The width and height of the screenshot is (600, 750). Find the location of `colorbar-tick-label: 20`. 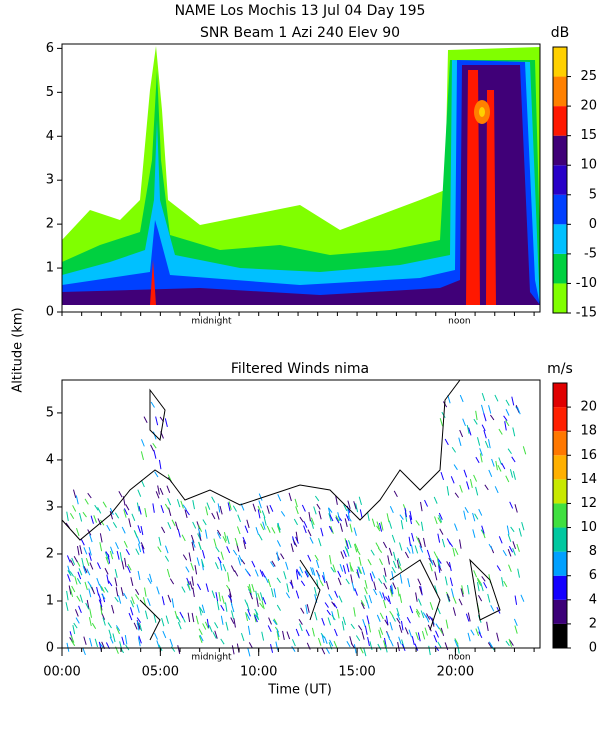

colorbar-tick-label: 20 is located at coordinates (588, 407).